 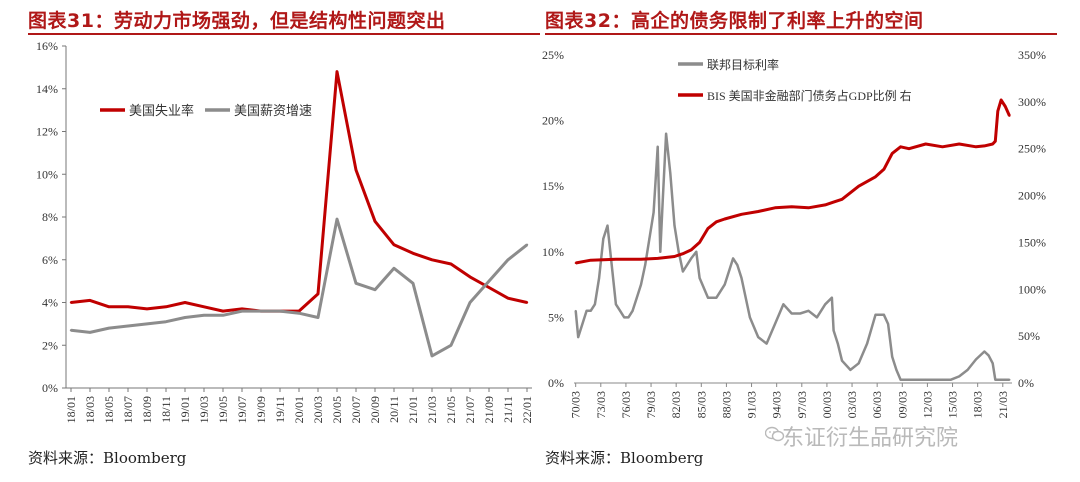 What do you see at coordinates (556, 317) in the screenshot?
I see `right-left-y-tick-label: 5%` at bounding box center [556, 317].